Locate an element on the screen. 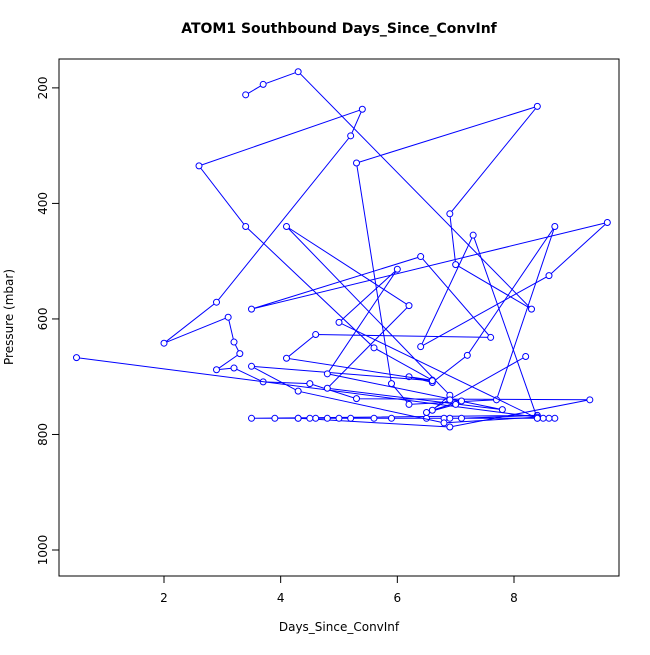 The width and height of the screenshot is (650, 655). y-tick-label: 200 is located at coordinates (43, 87).